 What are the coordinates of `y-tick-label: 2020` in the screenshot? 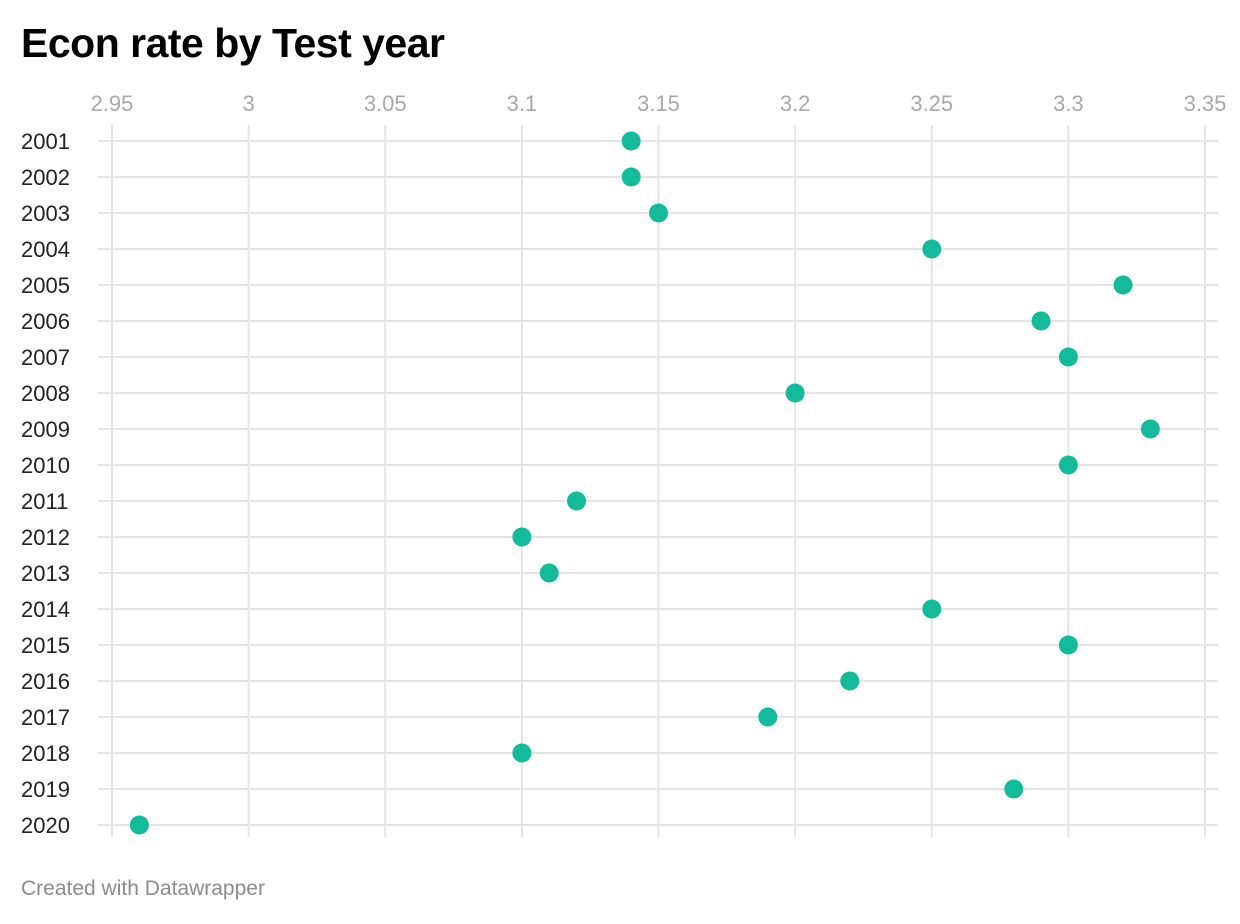 It's located at (45, 825).